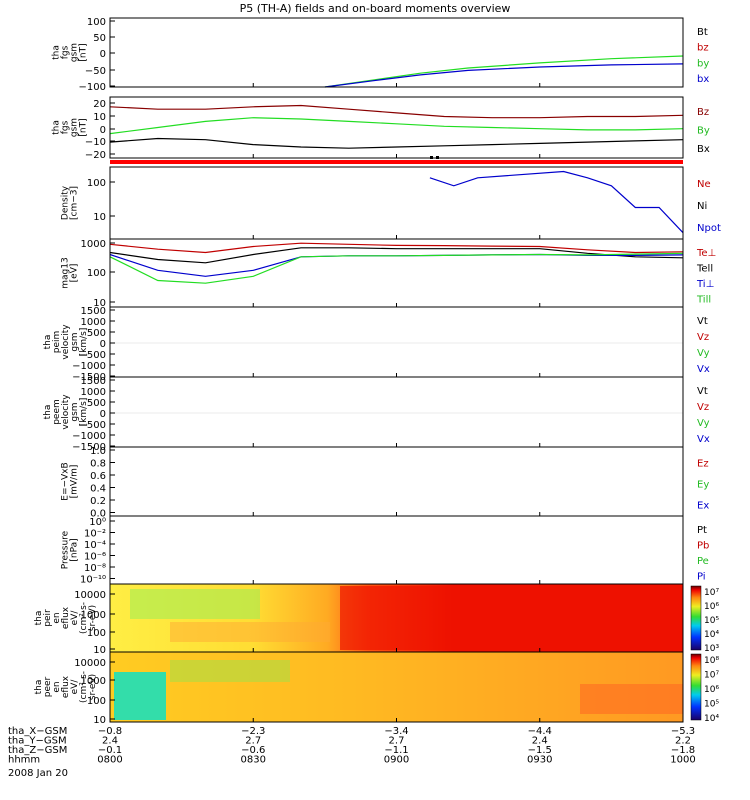  Describe the element at coordinates (57, 412) in the screenshot. I see `y-axis-label: peem` at that location.